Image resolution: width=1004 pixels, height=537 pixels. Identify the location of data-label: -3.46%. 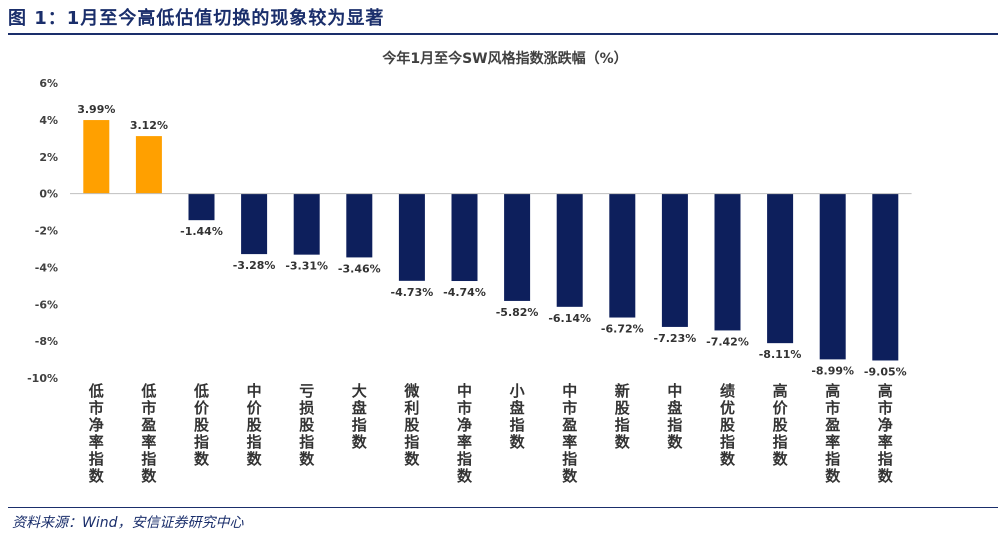
(359, 268).